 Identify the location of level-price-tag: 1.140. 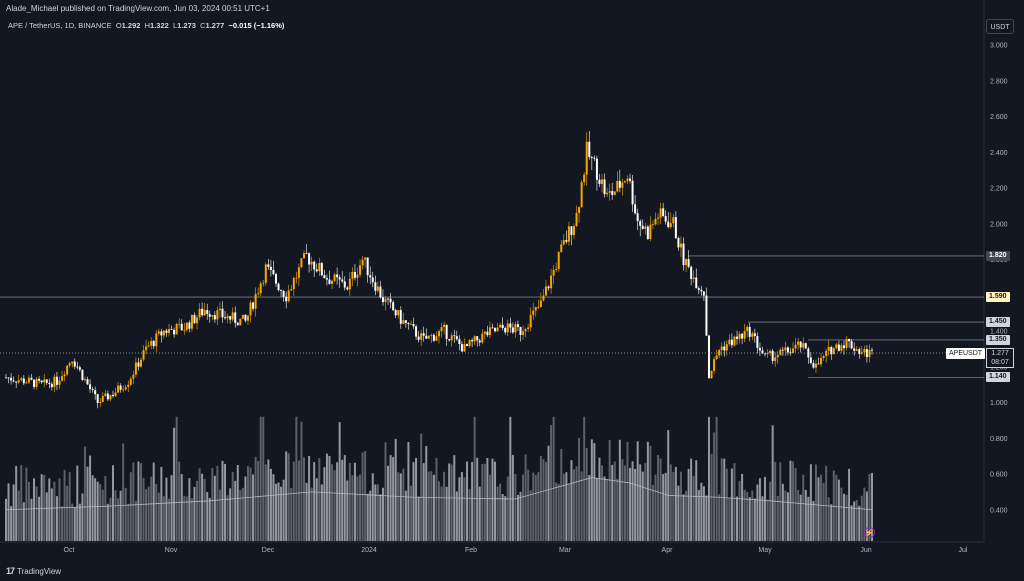
(998, 377).